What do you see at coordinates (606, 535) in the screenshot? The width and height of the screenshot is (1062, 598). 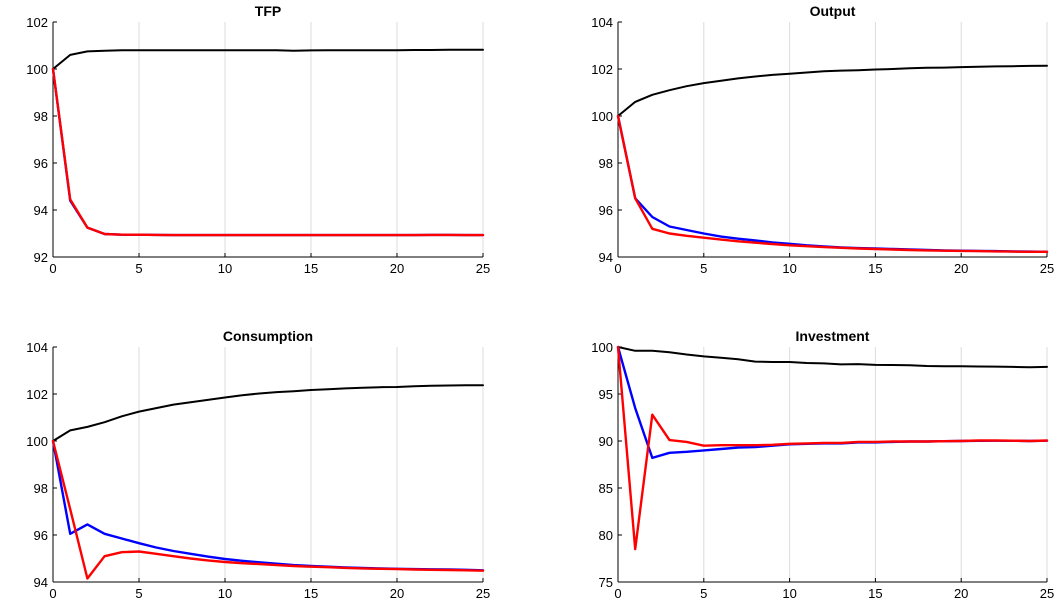 I see `y-tick-label: 80` at bounding box center [606, 535].